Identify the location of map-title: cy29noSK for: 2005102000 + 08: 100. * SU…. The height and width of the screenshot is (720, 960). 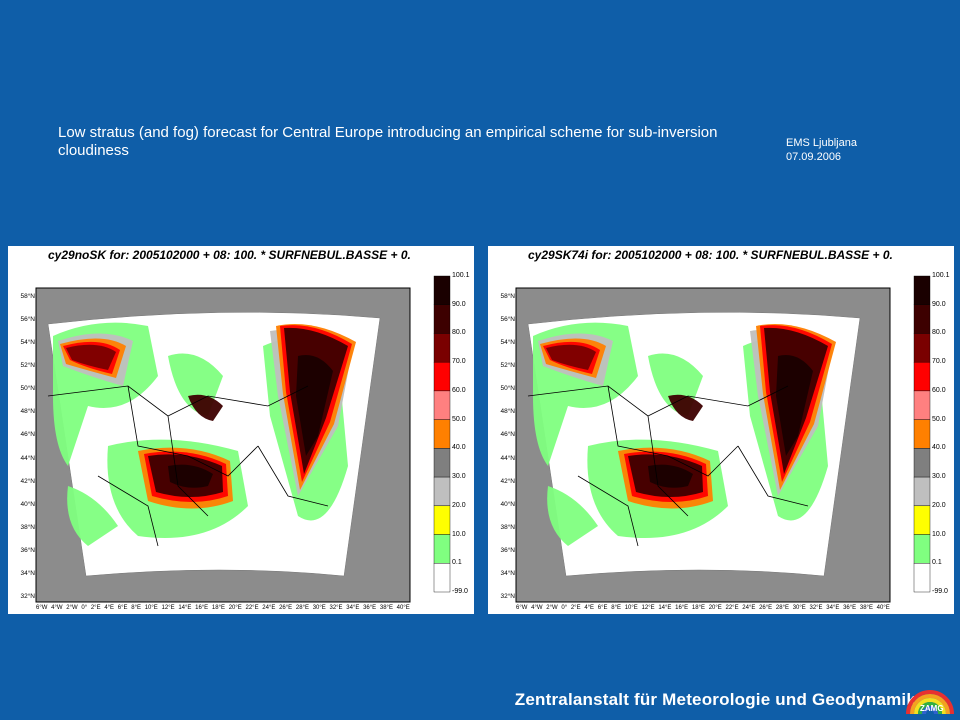
(229, 255).